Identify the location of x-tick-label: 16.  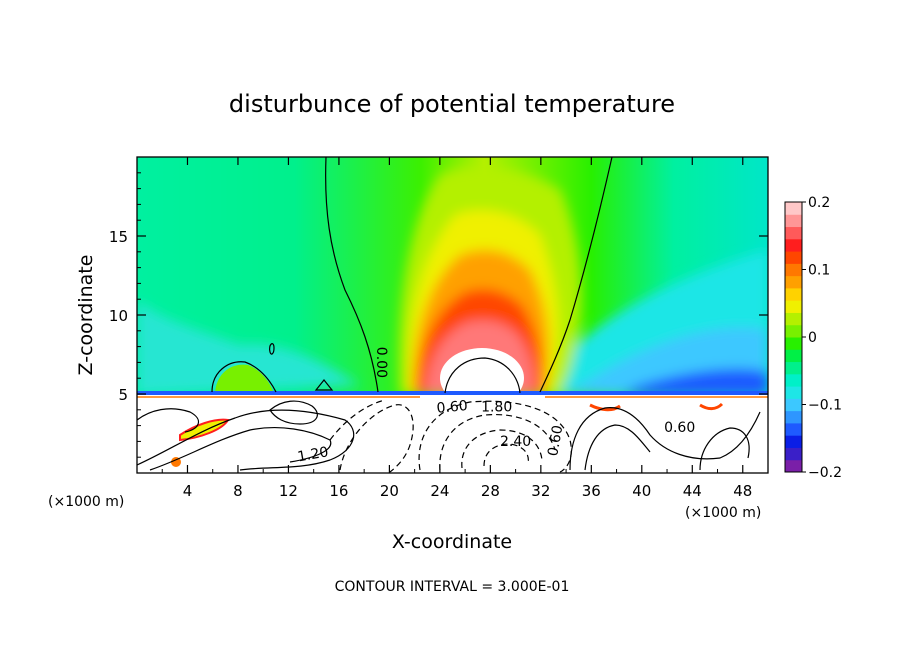
(338, 491).